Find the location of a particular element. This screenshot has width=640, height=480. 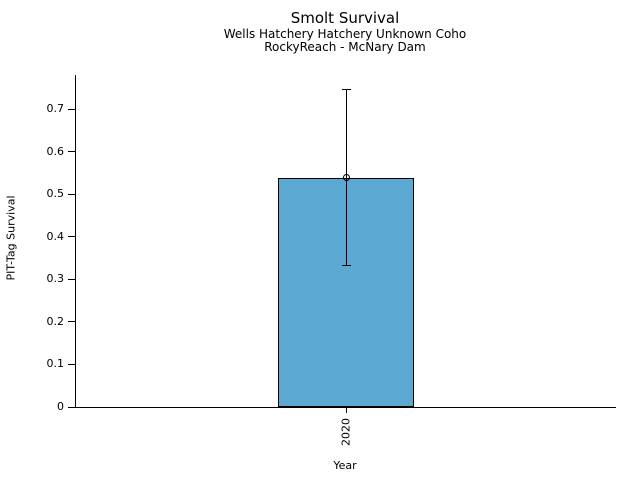

error-bar-cap-top is located at coordinates (346, 89).